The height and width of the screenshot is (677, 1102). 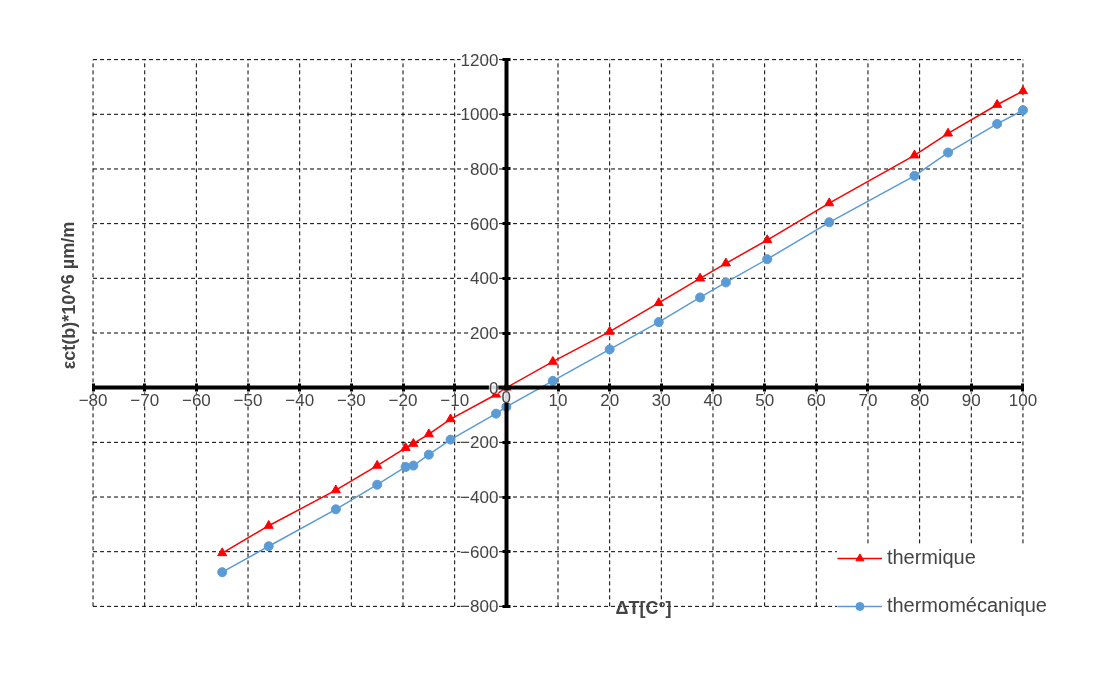 I want to click on y-tick-label: −200, so click(x=479, y=443).